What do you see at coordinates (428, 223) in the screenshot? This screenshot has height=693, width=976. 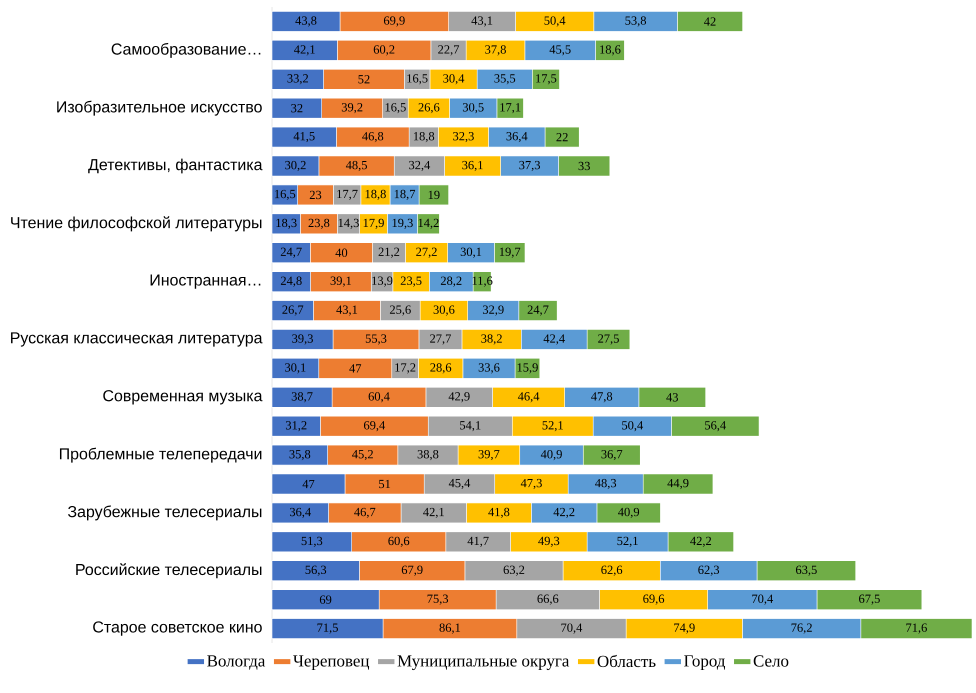 I see `data-label: 14,2` at bounding box center [428, 223].